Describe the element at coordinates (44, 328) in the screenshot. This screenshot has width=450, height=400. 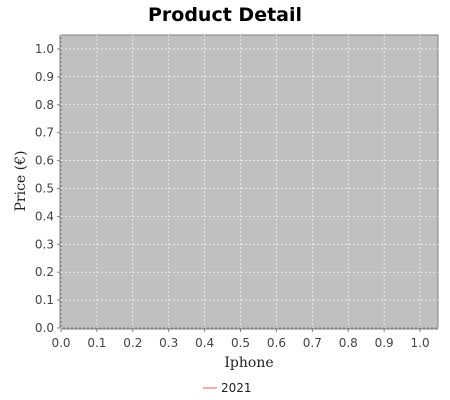
I see `y-tick-label: 0.0` at that location.